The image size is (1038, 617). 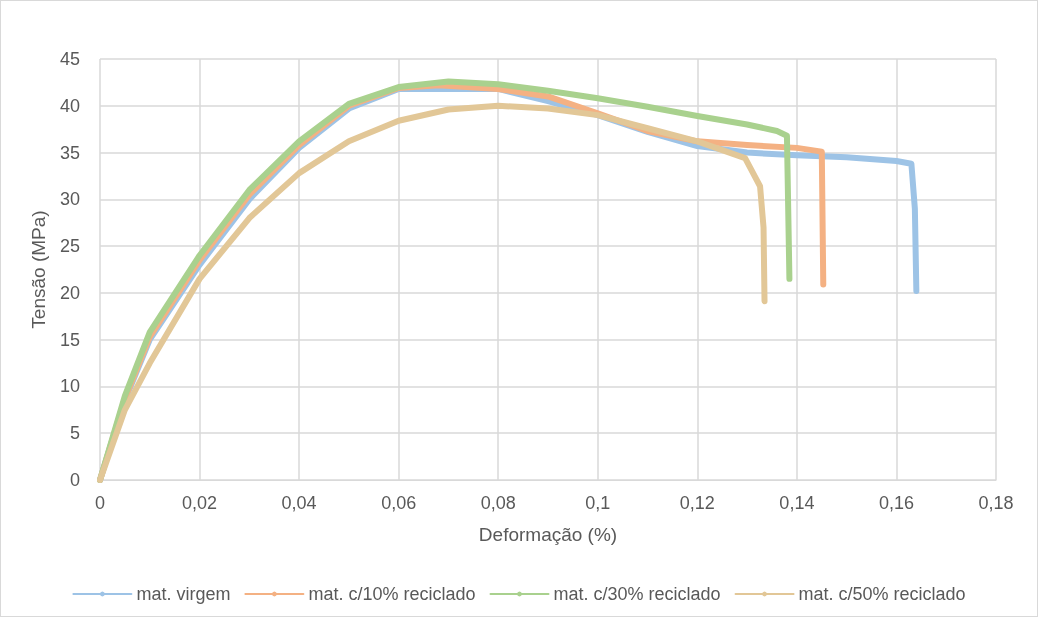 I want to click on x-axis-title: Deformação (%), so click(x=548, y=534).